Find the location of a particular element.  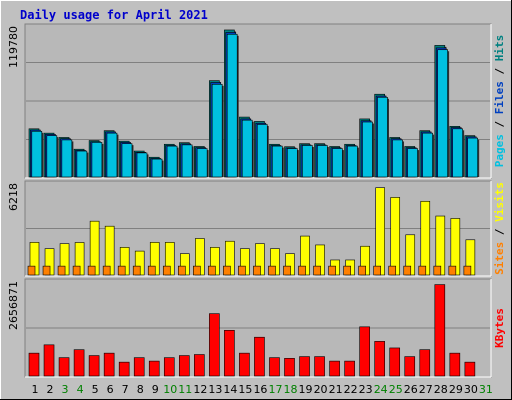

x-tick-label: 3 is located at coordinates (65, 389).